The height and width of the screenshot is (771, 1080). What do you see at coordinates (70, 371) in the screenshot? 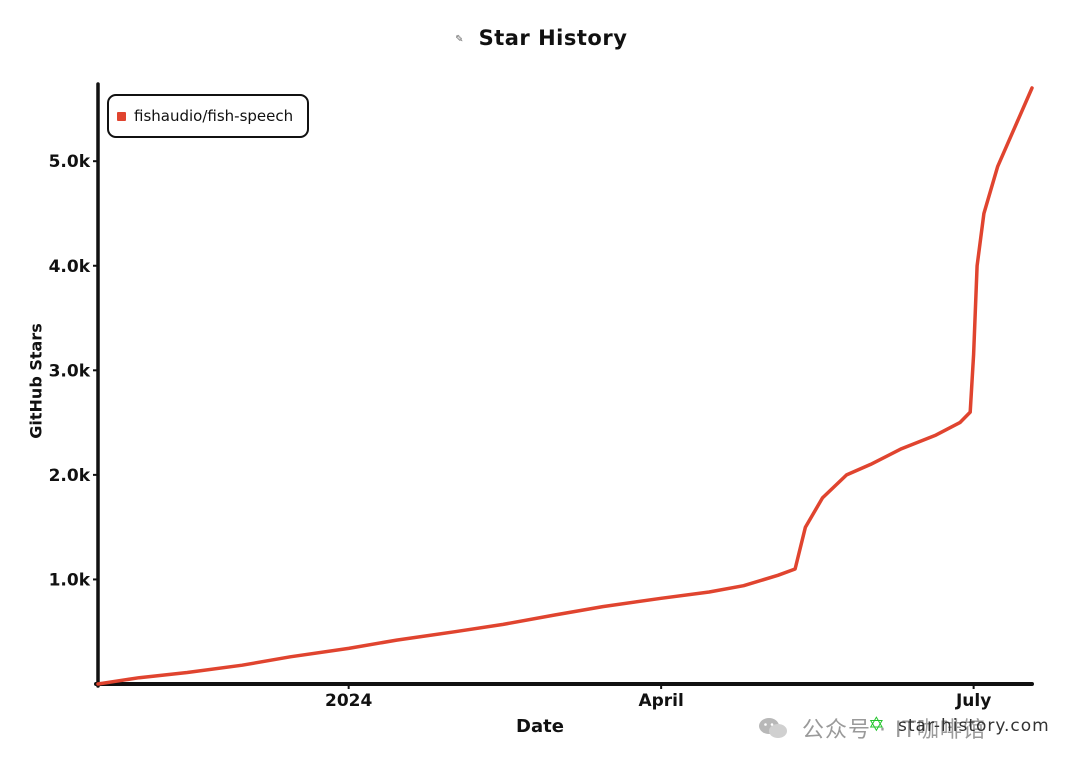
I see `y-tick-label: 3.0k` at bounding box center [70, 371].